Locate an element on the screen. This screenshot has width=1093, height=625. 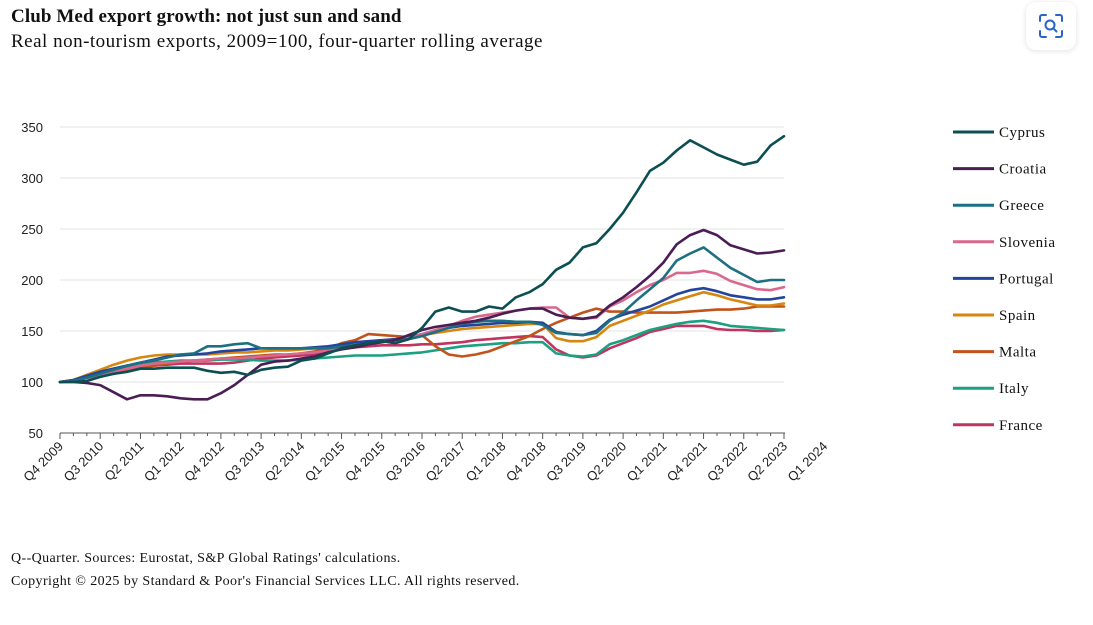
x-tick-label: Q3 2022 is located at coordinates (727, 462).